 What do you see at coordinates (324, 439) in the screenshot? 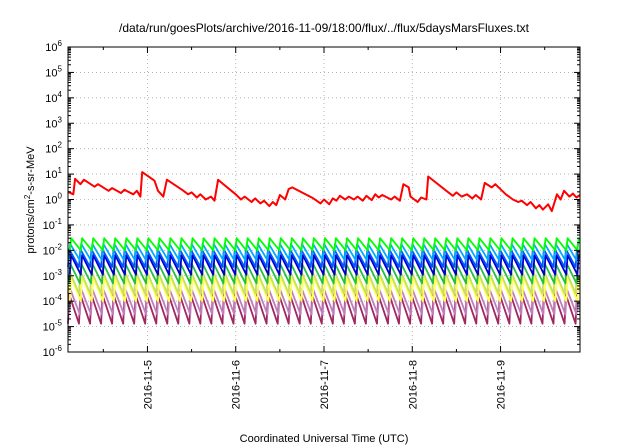
I see `x-axis-label: Coordinated Universal Time (UTC)` at bounding box center [324, 439].